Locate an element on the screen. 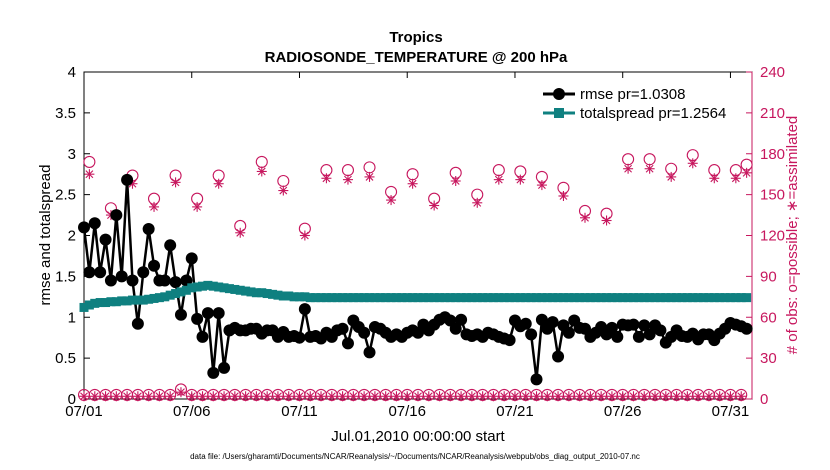 This screenshot has width=830, height=470. y-axis-label-left: rmse and totalspread is located at coordinates (45, 235).